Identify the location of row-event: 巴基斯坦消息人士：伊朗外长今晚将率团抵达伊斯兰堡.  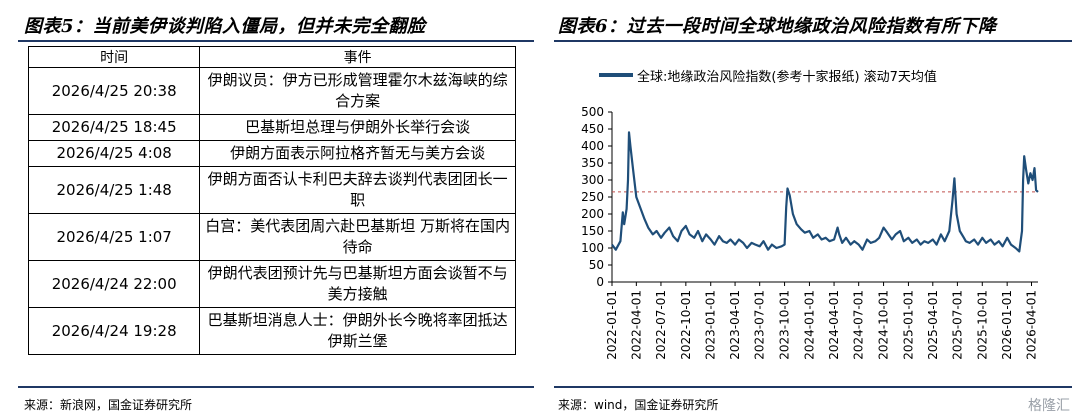
(357, 331).